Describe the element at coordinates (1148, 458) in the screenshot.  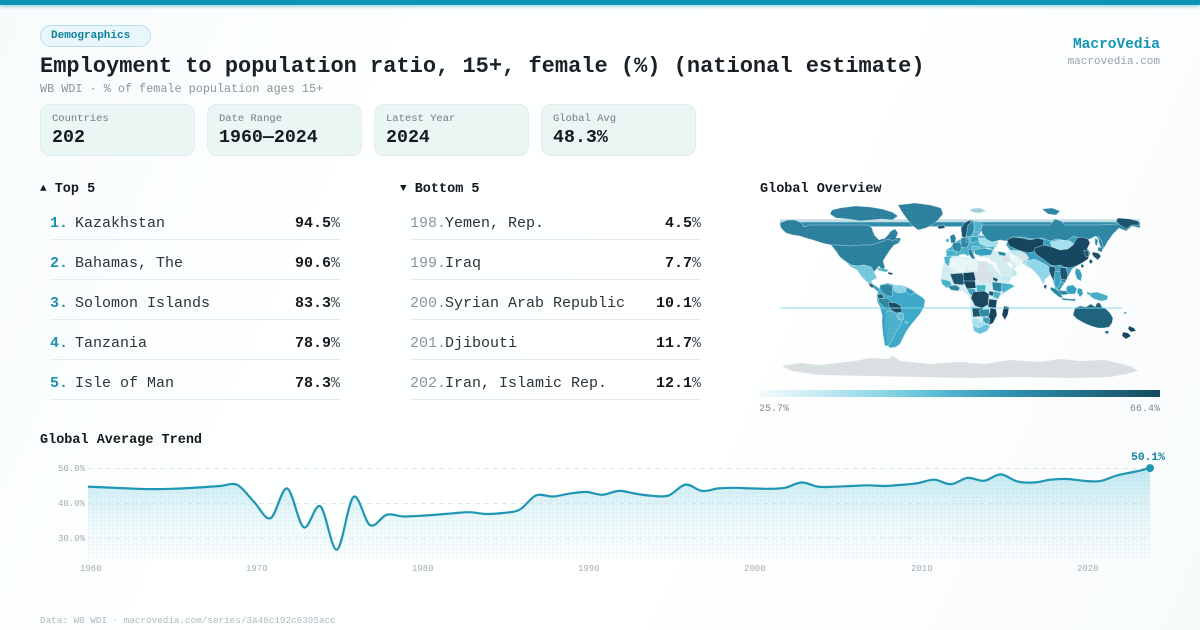
I see `svg-text: 50.1%` at that location.